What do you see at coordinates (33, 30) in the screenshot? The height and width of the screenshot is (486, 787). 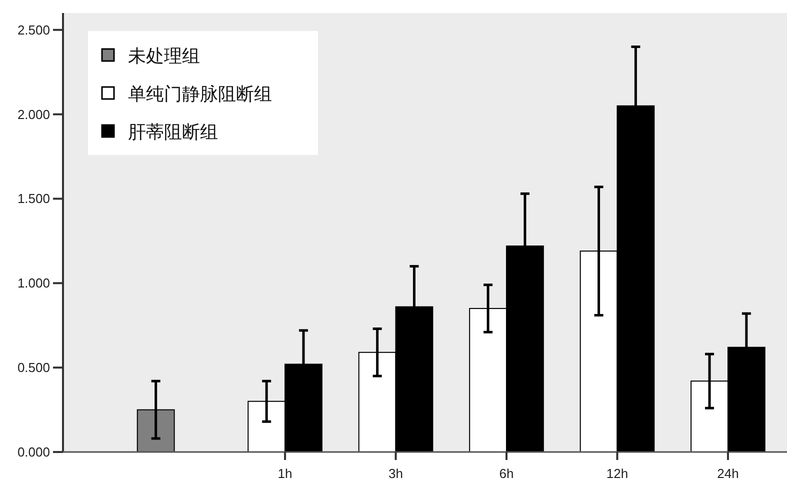 I see `y-tick-label: 2.500` at bounding box center [33, 30].